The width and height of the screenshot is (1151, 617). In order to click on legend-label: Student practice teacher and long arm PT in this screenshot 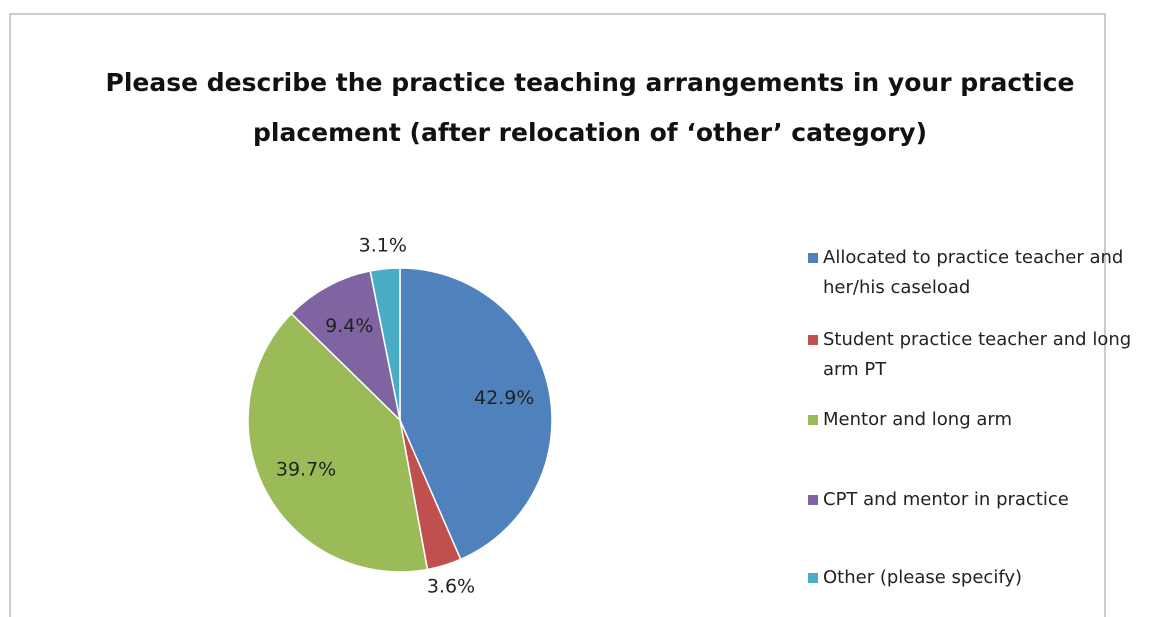, I will do `click(977, 354)`.